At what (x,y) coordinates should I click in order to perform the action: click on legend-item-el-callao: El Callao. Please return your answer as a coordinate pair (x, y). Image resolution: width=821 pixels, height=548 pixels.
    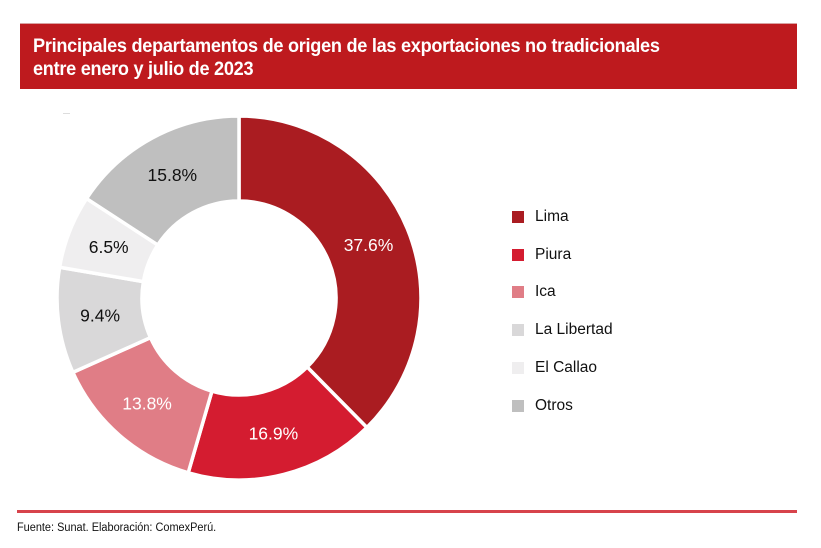
    Looking at the image, I should click on (562, 368).